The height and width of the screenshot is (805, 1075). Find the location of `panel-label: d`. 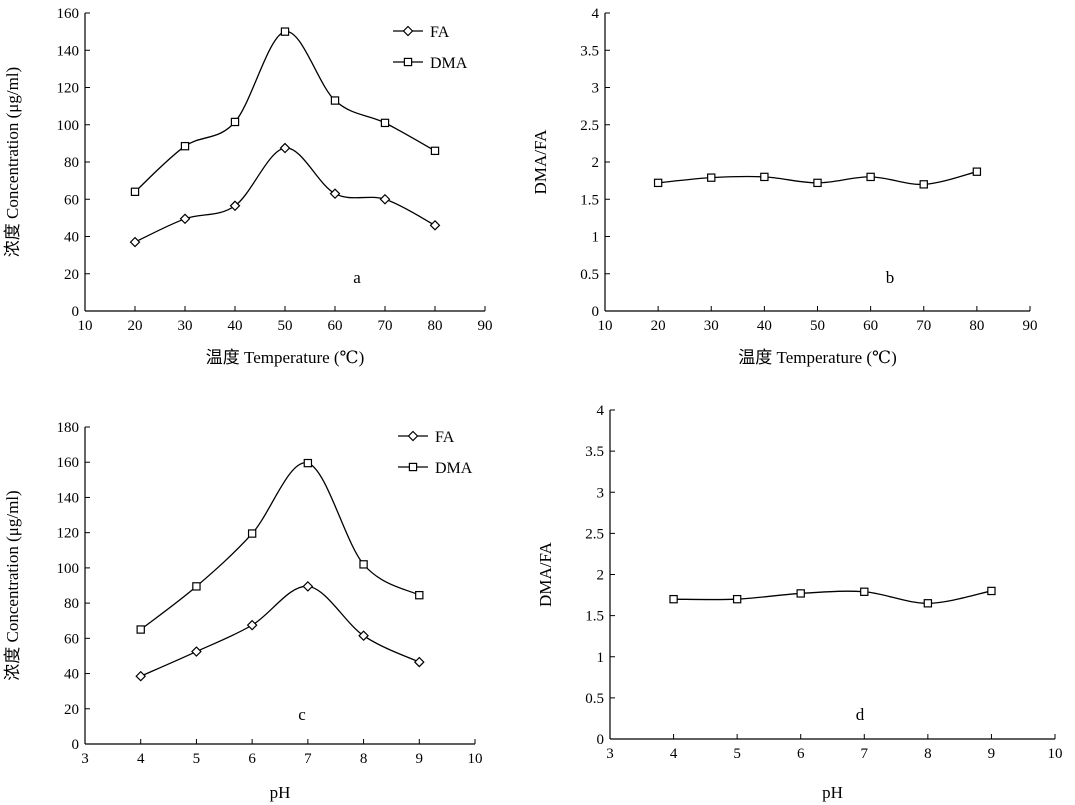

panel-label: d is located at coordinates (860, 714).